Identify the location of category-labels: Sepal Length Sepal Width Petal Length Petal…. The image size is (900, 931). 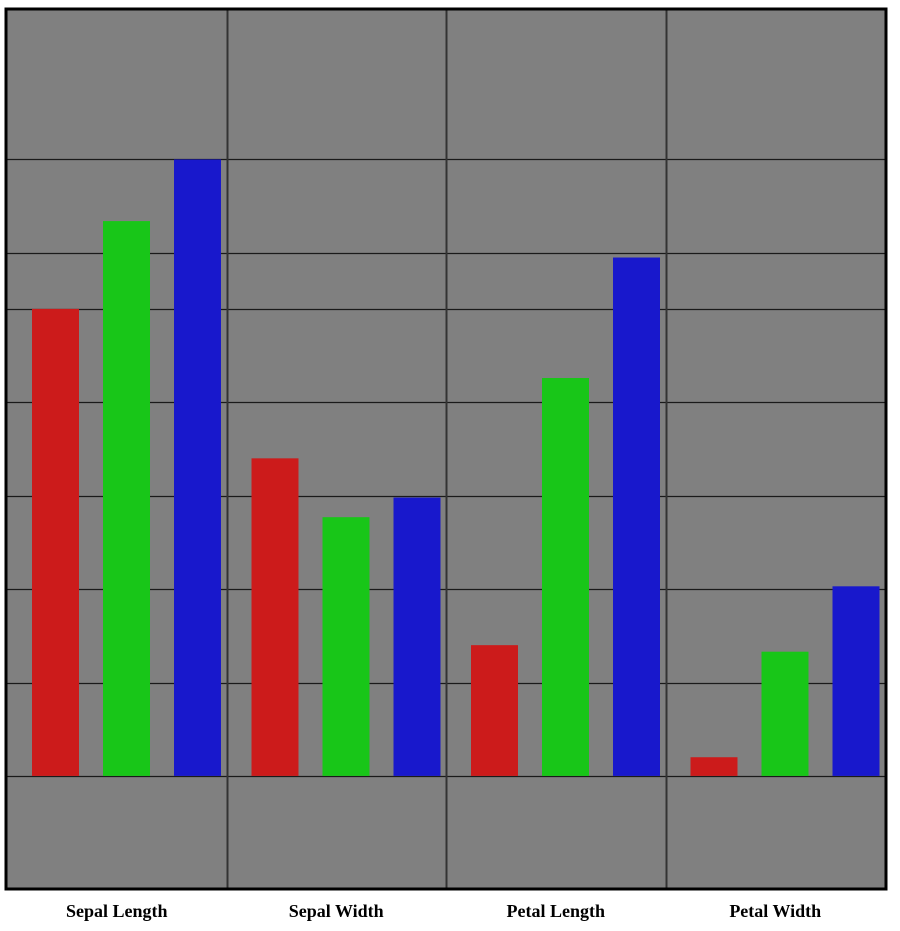
(443, 911).